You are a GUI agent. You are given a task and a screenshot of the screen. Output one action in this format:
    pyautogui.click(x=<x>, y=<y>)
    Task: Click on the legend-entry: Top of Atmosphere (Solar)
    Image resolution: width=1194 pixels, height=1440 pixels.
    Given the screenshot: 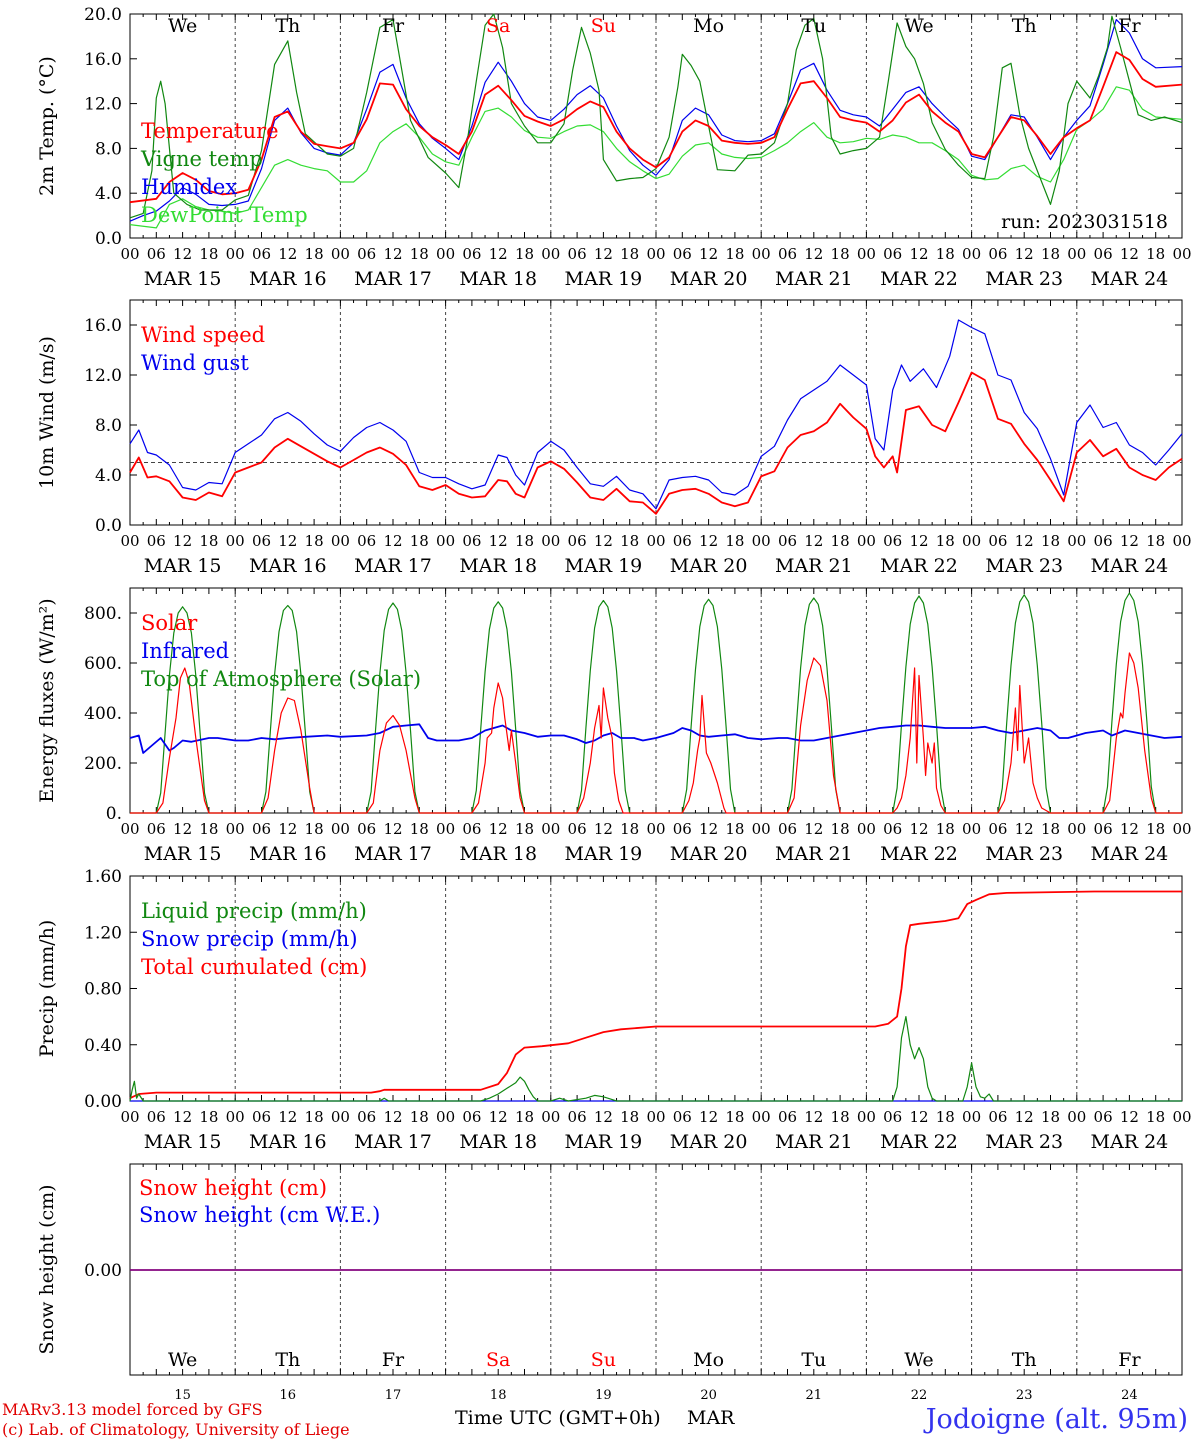 What is the action you would take?
    pyautogui.click(x=281, y=679)
    